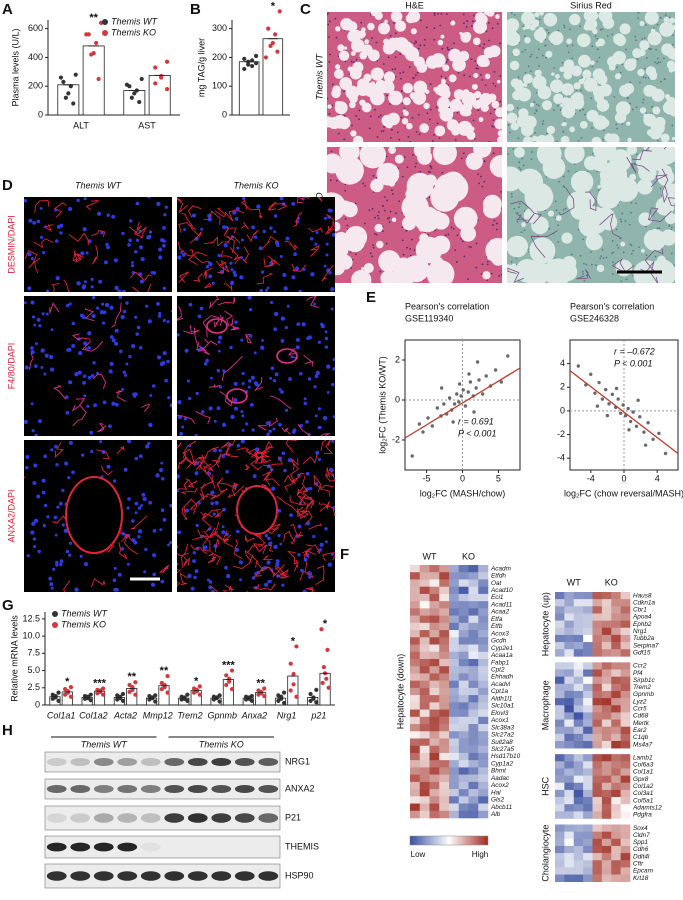 This screenshot has height=900, width=683. What do you see at coordinates (499, 633) in the screenshot?
I see `gene-label: Acox3` at bounding box center [499, 633].